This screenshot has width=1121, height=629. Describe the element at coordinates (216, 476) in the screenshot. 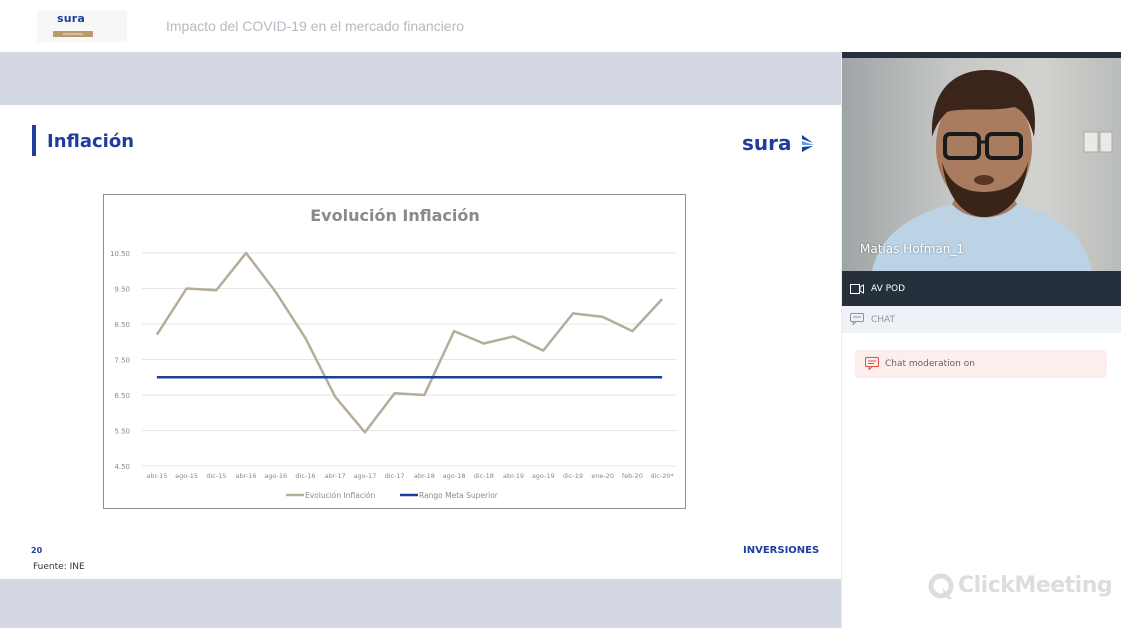

I see `x-tick-label: dic-15` at that location.